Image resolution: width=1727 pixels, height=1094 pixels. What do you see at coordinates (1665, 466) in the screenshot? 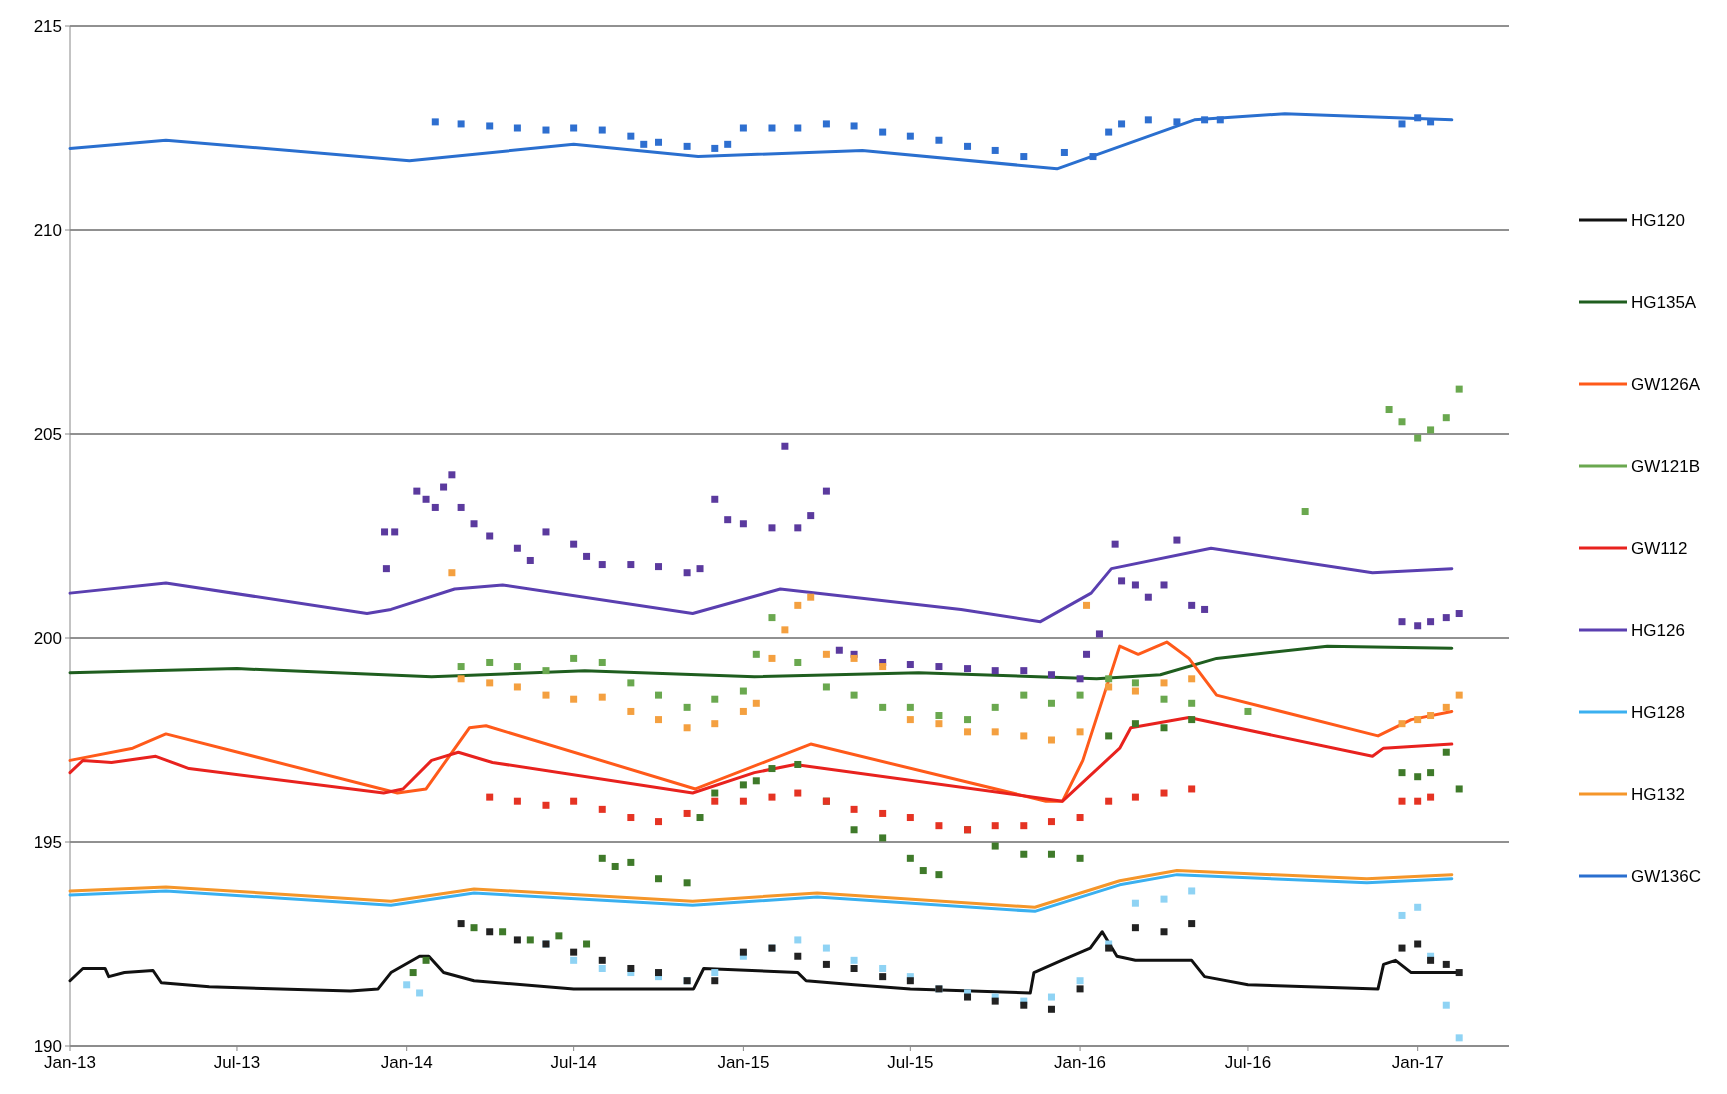
I see `legend-label: GW121B` at bounding box center [1665, 466].